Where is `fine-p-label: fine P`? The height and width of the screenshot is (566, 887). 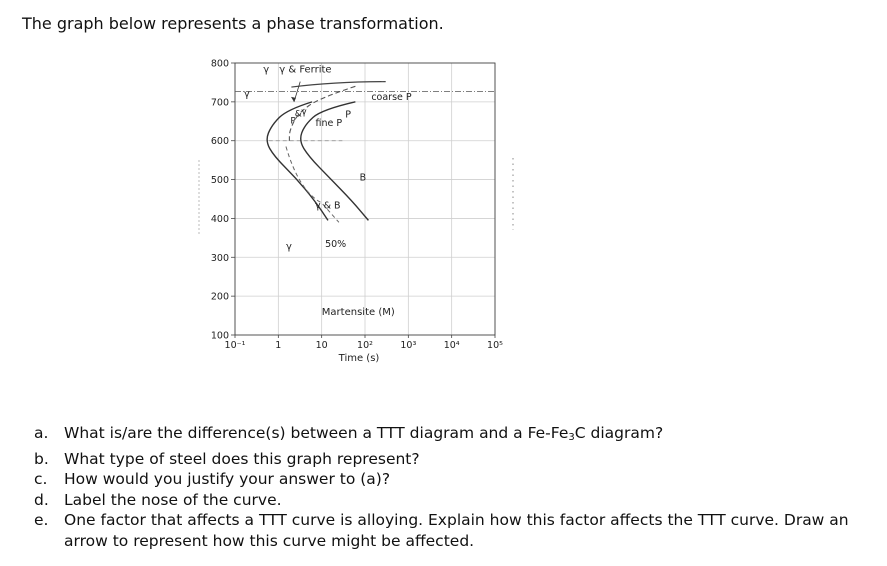
fine-p-label: fine P is located at coordinates (328, 123).